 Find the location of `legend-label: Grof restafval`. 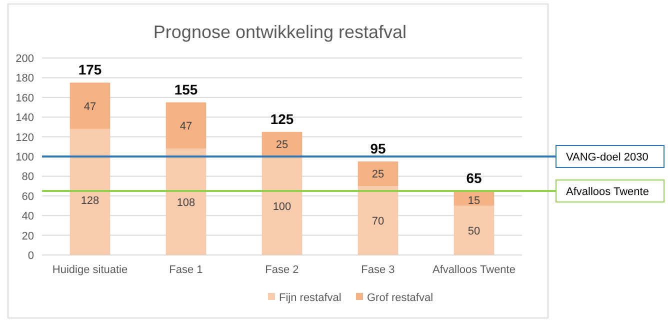

legend-label: Grof restafval is located at coordinates (400, 298).